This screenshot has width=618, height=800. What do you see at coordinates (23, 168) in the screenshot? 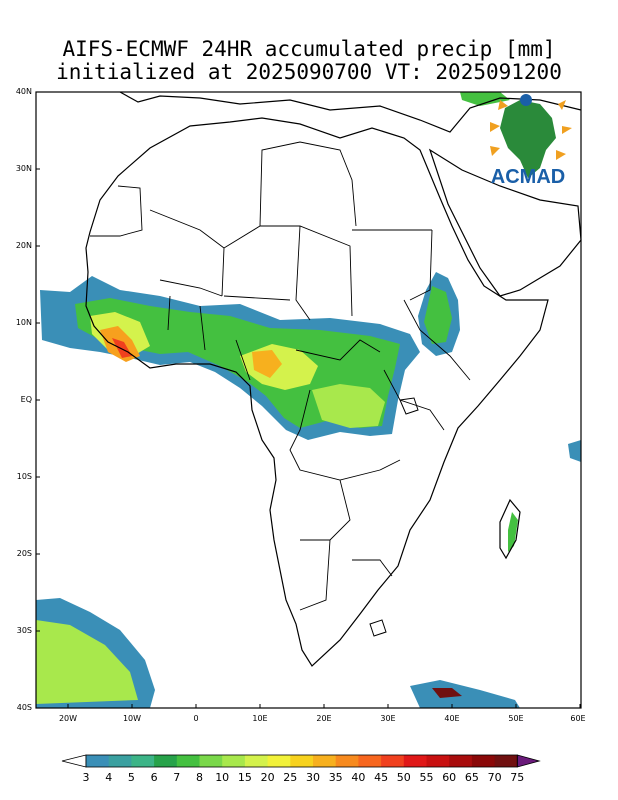
I see `lat-label-30n: 30N` at bounding box center [23, 168].